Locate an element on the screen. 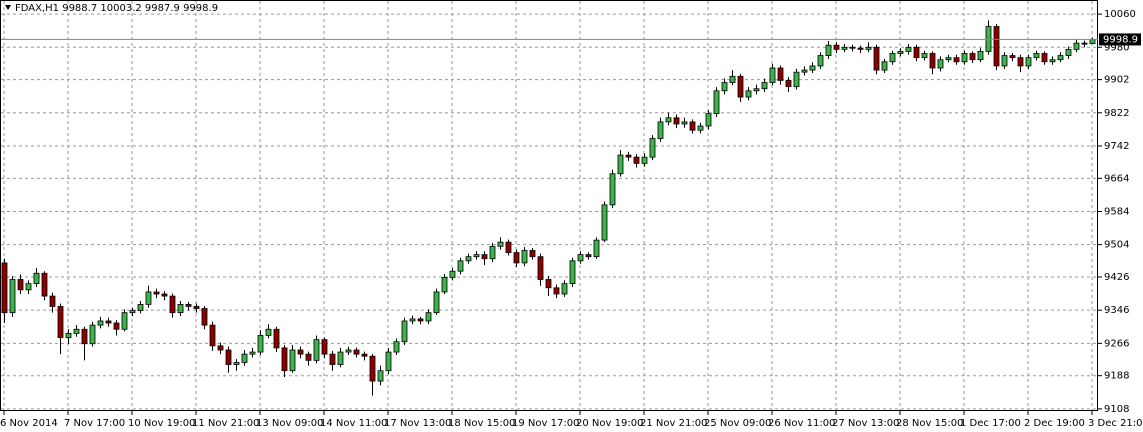 The width and height of the screenshot is (1143, 432). x-tick-label: 10 Nov 19:00 is located at coordinates (161, 423).